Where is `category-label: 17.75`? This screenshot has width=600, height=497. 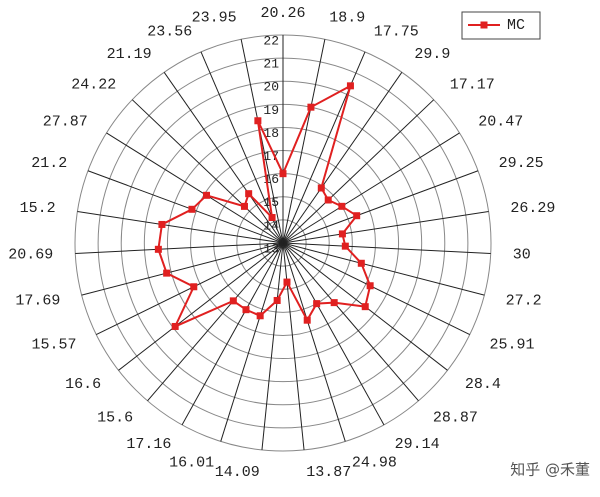 category-label: 17.75 is located at coordinates (396, 32).